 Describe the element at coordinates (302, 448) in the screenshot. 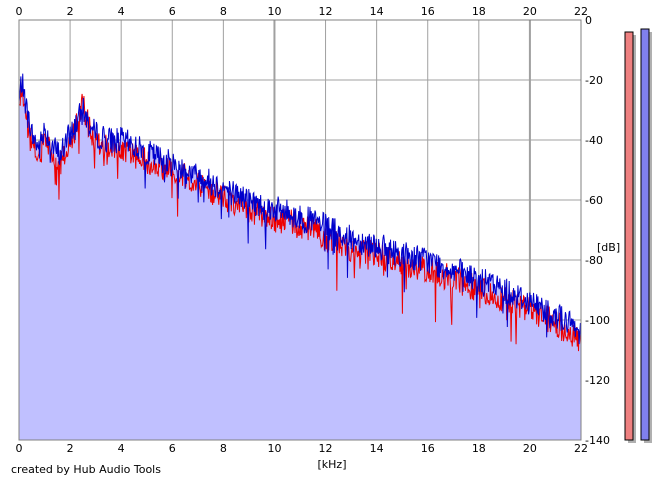

I see `x-axis-bottom-ticks: 0 2 4 6 8 10 12 14 16 18 20 22` at that location.